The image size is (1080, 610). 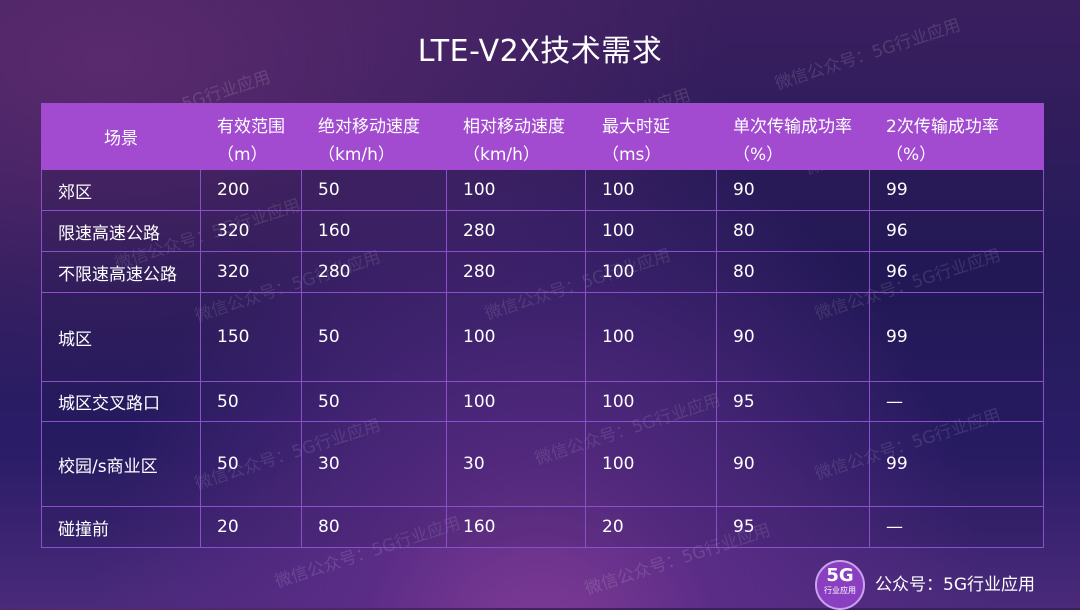 What do you see at coordinates (251, 527) in the screenshot?
I see `cell-range: 20` at bounding box center [251, 527].